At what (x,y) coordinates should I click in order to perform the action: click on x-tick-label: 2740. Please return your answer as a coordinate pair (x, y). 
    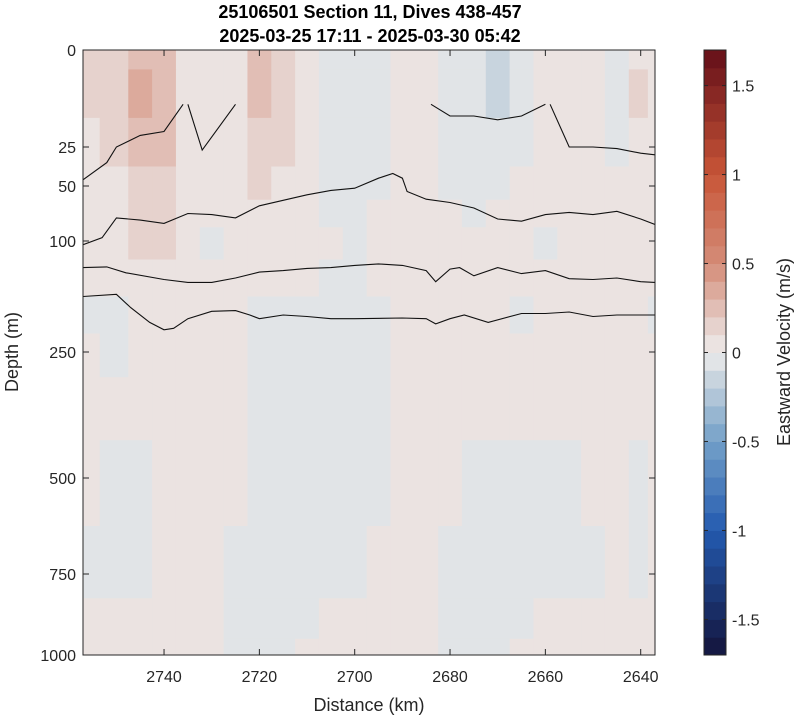
    Looking at the image, I should click on (164, 677).